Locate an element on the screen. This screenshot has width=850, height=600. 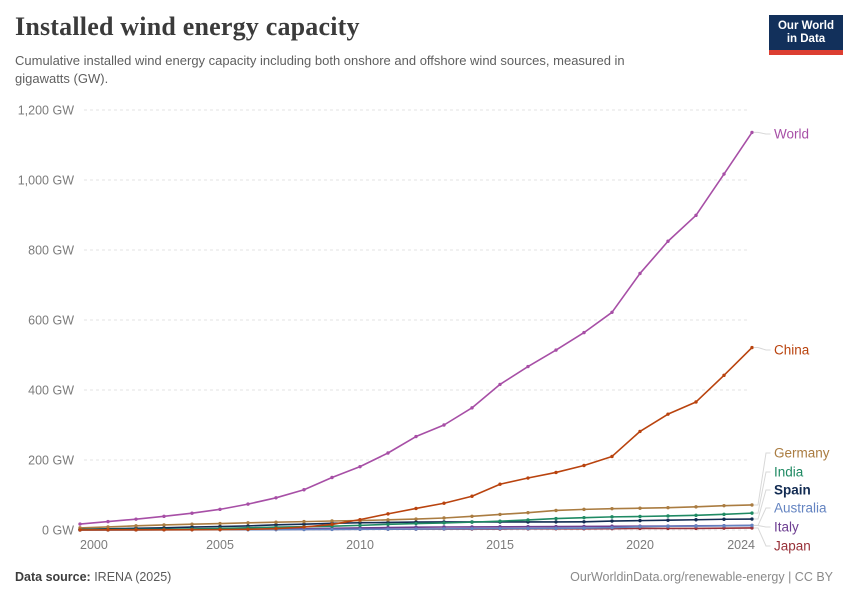
data-point-australia-2008 is located at coordinates (304, 529).